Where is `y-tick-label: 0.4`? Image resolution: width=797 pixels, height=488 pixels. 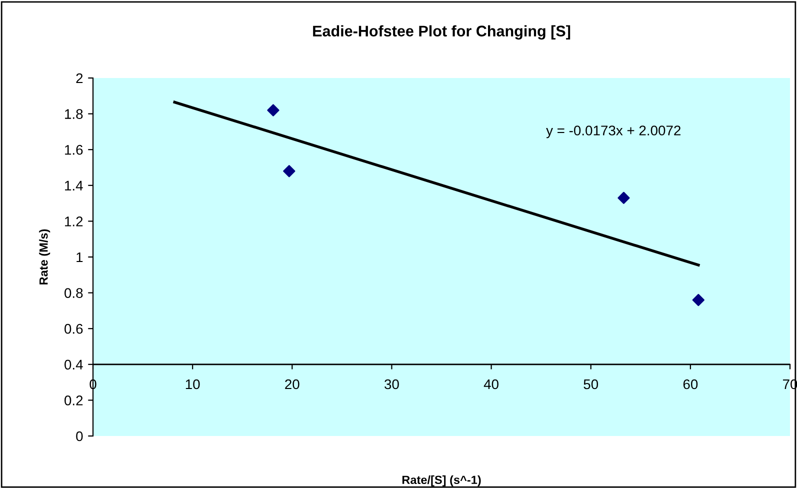 y-tick-label: 0.4 is located at coordinates (73, 365).